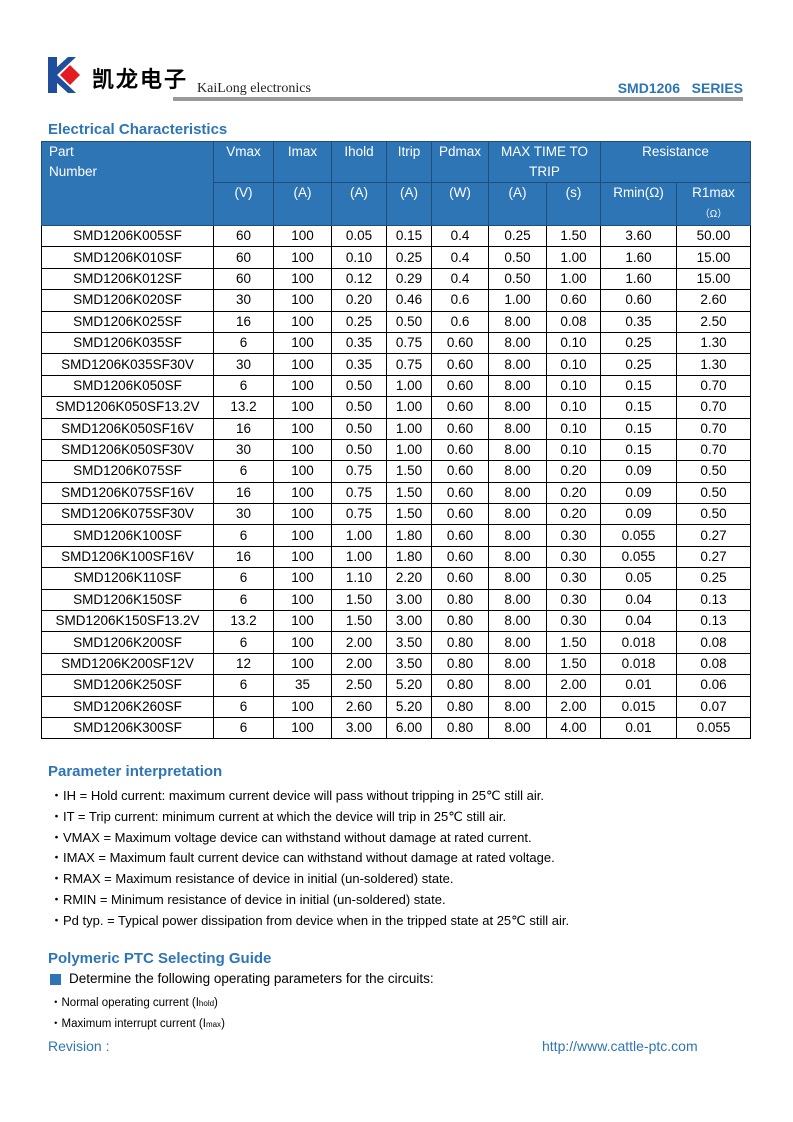 This screenshot has width=793, height=1122. What do you see at coordinates (638, 364) in the screenshot?
I see `table-cell: 0.25` at bounding box center [638, 364].